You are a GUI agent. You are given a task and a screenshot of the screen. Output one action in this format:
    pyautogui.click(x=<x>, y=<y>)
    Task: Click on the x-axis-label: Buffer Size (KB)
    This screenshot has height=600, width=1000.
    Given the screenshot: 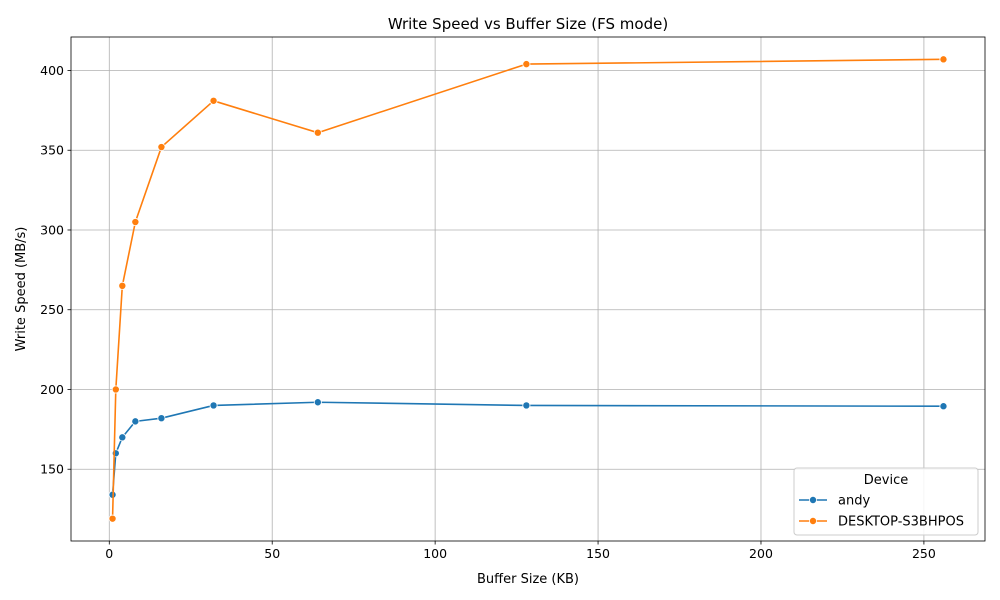 What is the action you would take?
    pyautogui.click(x=528, y=579)
    